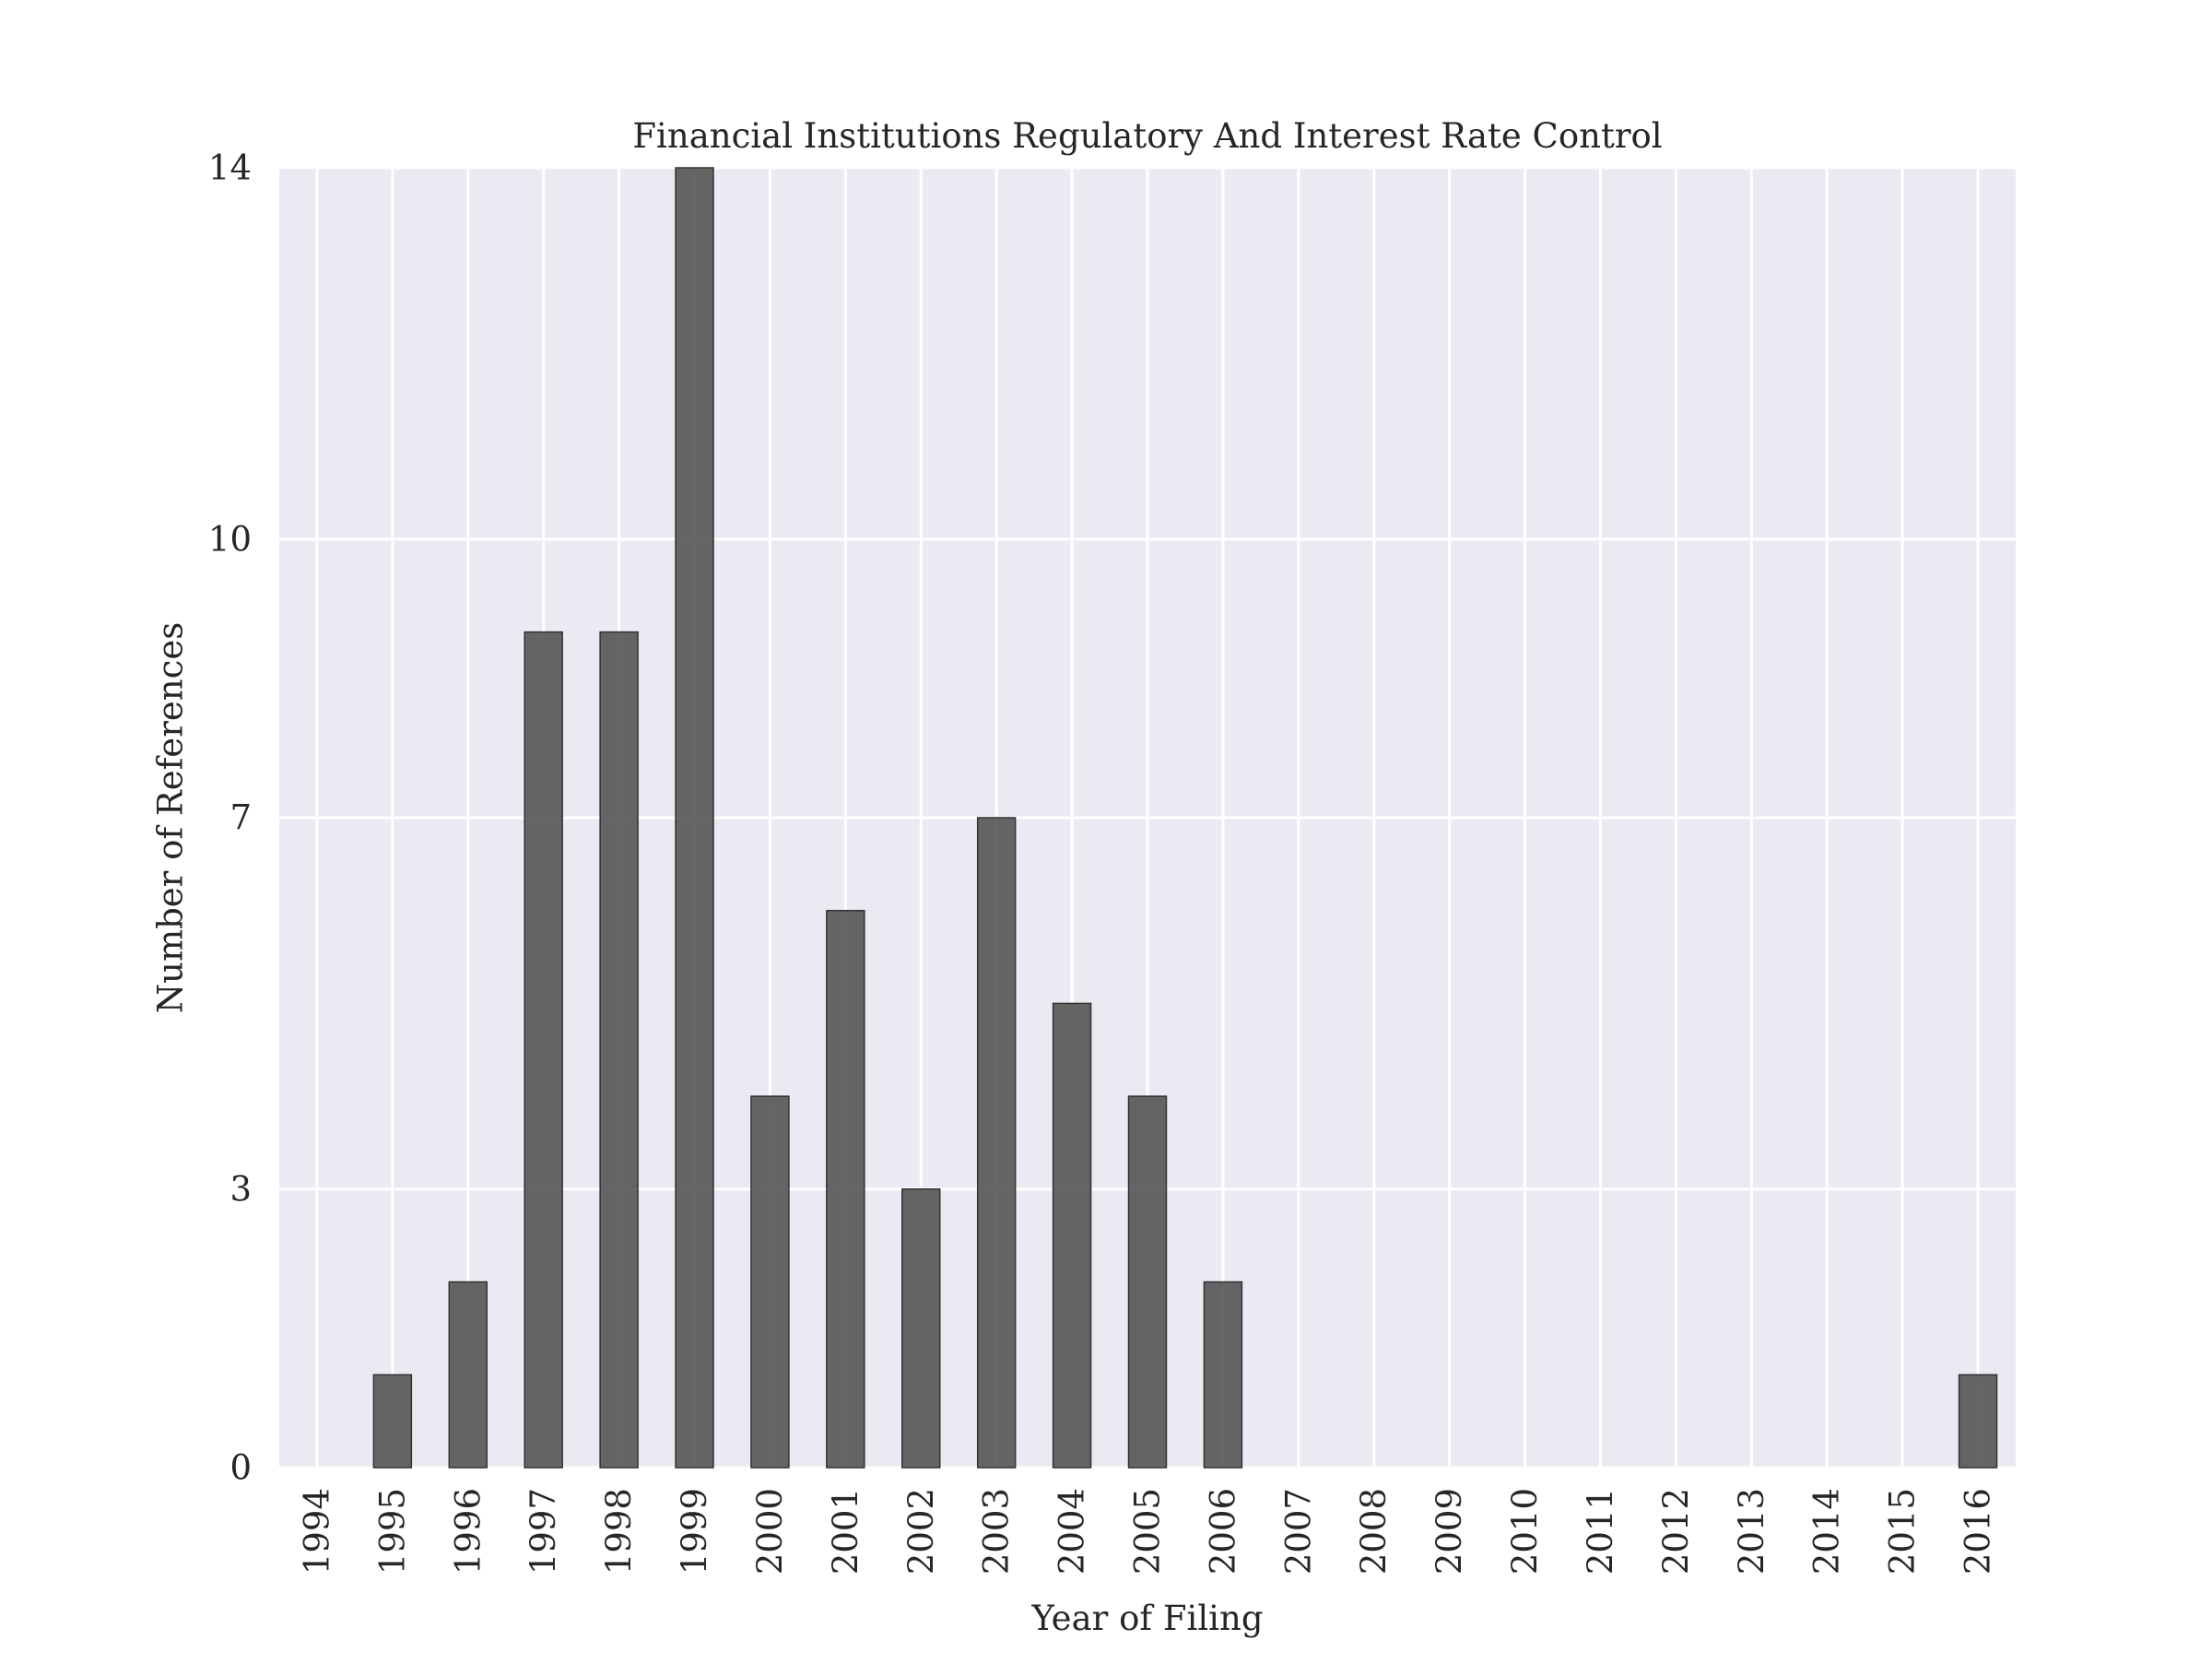 The width and height of the screenshot is (2212, 1664). What do you see at coordinates (1223, 1374) in the screenshot?
I see `bar-2006` at bounding box center [1223, 1374].